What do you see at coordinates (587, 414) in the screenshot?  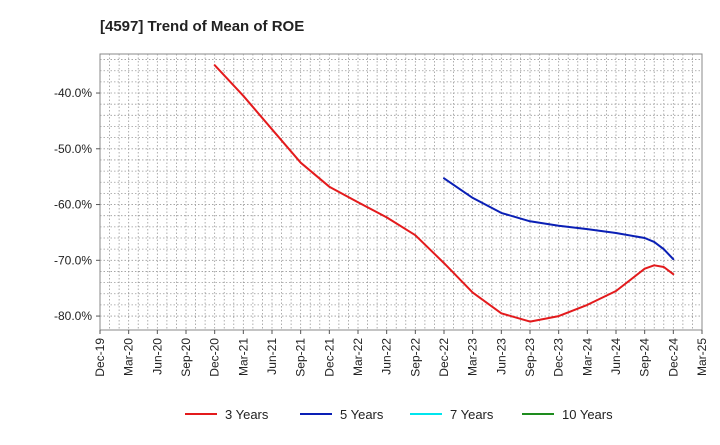 I see `legend-label: 10 Years` at bounding box center [587, 414].